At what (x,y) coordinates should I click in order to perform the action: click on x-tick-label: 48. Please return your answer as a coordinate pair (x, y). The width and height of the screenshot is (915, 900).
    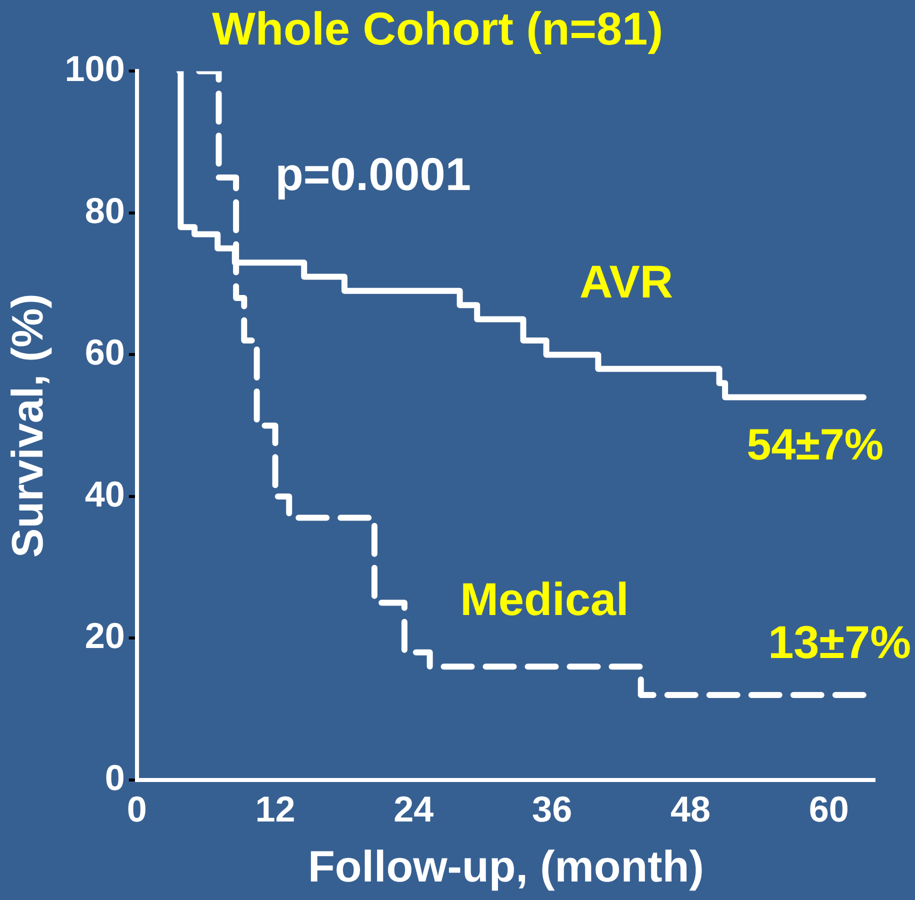
    Looking at the image, I should click on (690, 809).